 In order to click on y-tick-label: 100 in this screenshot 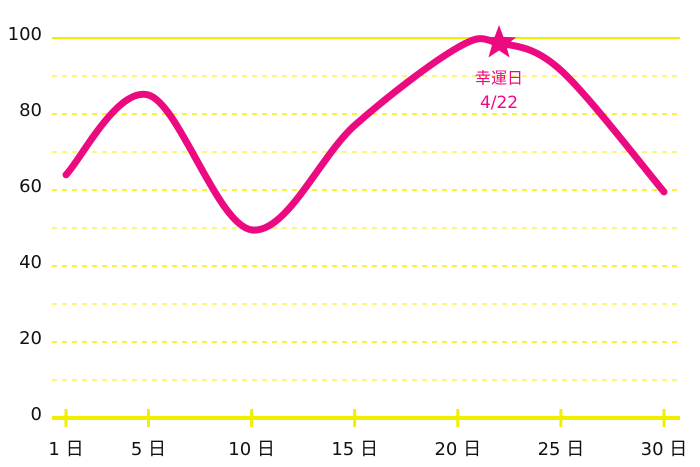, I will do `click(25, 34)`.